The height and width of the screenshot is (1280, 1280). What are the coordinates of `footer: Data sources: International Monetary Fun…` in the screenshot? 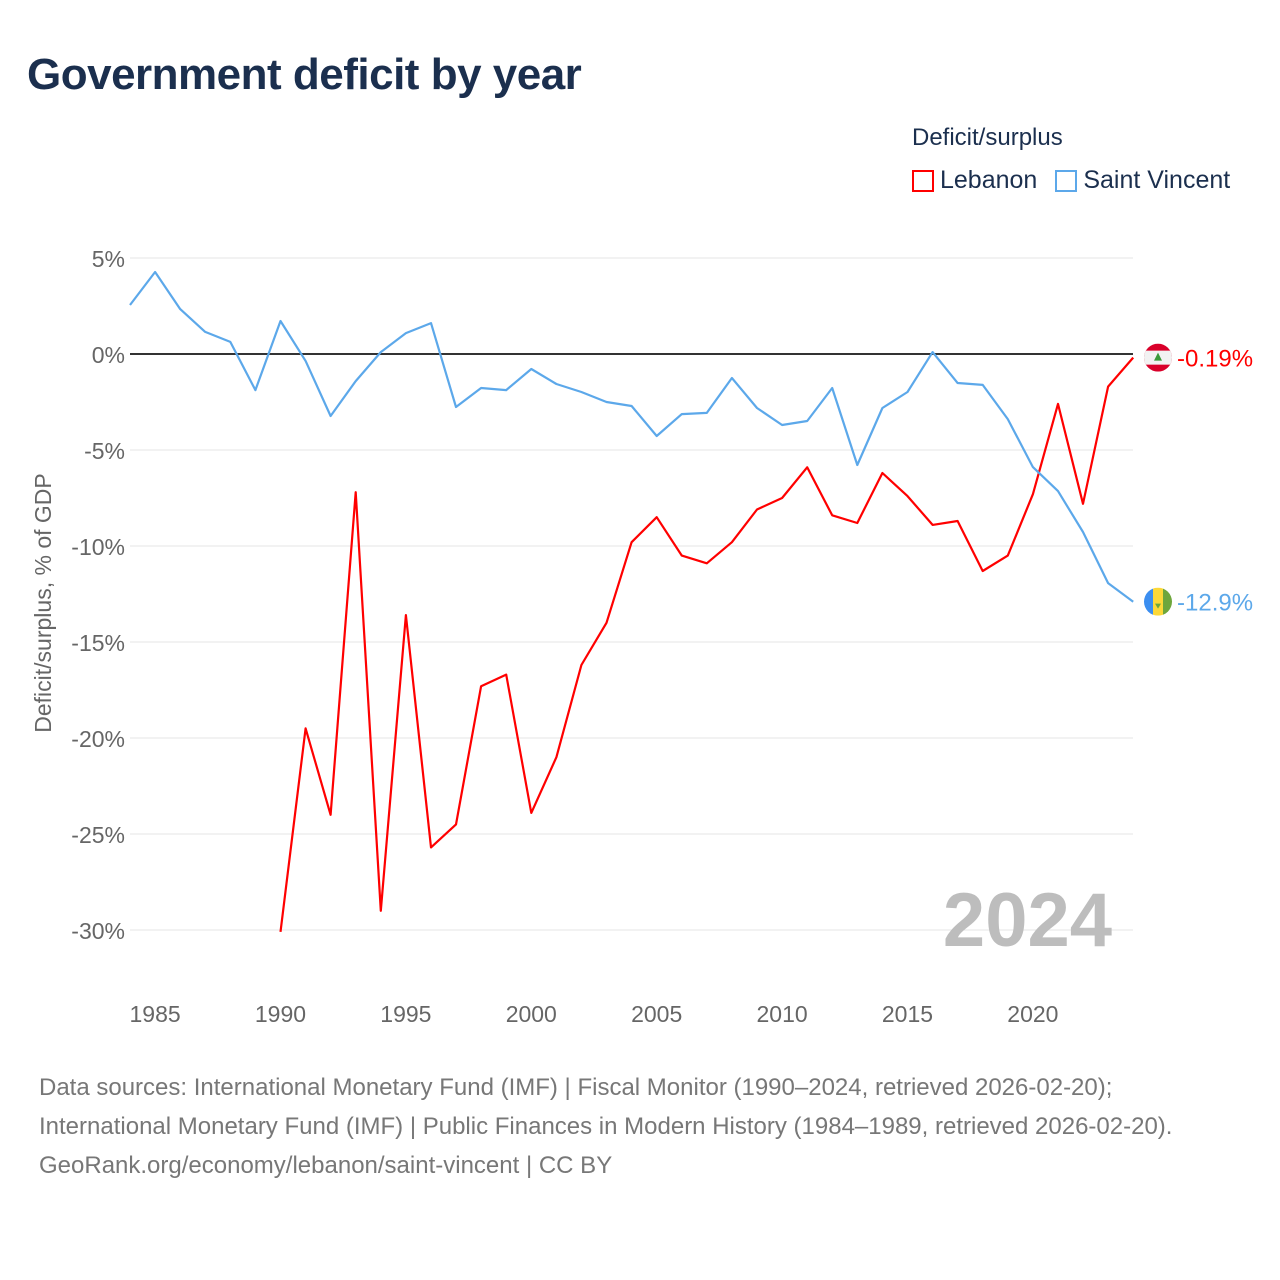 It's located at (639, 1126).